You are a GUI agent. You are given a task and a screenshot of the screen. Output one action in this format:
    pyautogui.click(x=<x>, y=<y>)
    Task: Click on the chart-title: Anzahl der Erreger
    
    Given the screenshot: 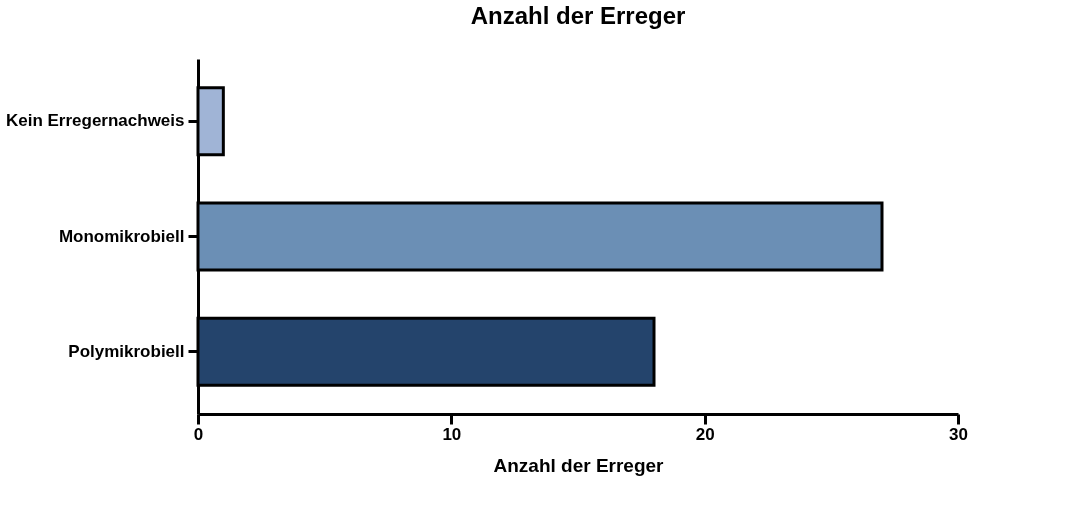 What is the action you would take?
    pyautogui.click(x=578, y=15)
    